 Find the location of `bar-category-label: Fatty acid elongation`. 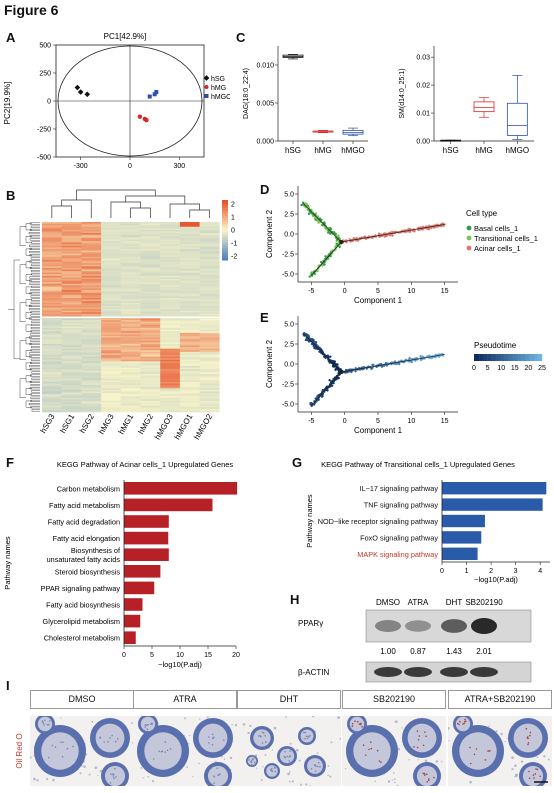

bar-category-label: Fatty acid elongation is located at coordinates (86, 538).